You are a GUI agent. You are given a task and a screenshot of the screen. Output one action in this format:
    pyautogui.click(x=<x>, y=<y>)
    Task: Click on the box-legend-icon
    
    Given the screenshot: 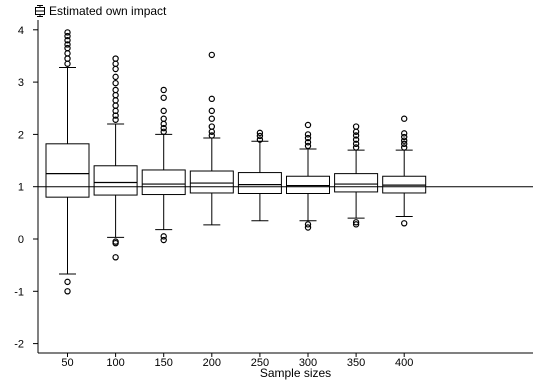 What is the action you would take?
    pyautogui.click(x=40, y=11)
    